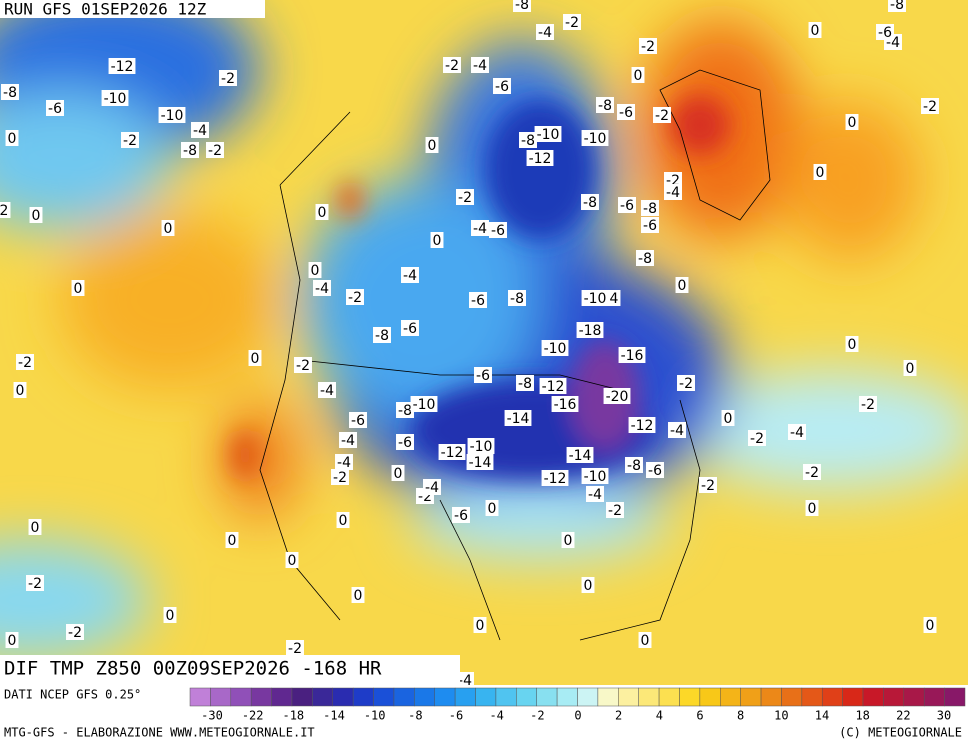 This screenshot has width=968, height=745. I want to click on contour-label: -14, so click(480, 463).